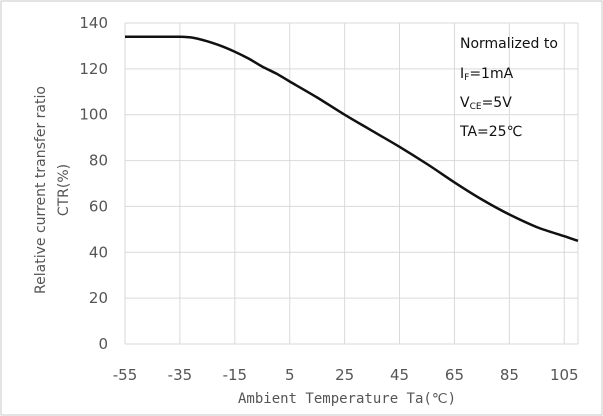 The width and height of the screenshot is (603, 416). What do you see at coordinates (41, 190) in the screenshot?
I see `y-axis-label-line1: Relative current transfer ratio` at bounding box center [41, 190].